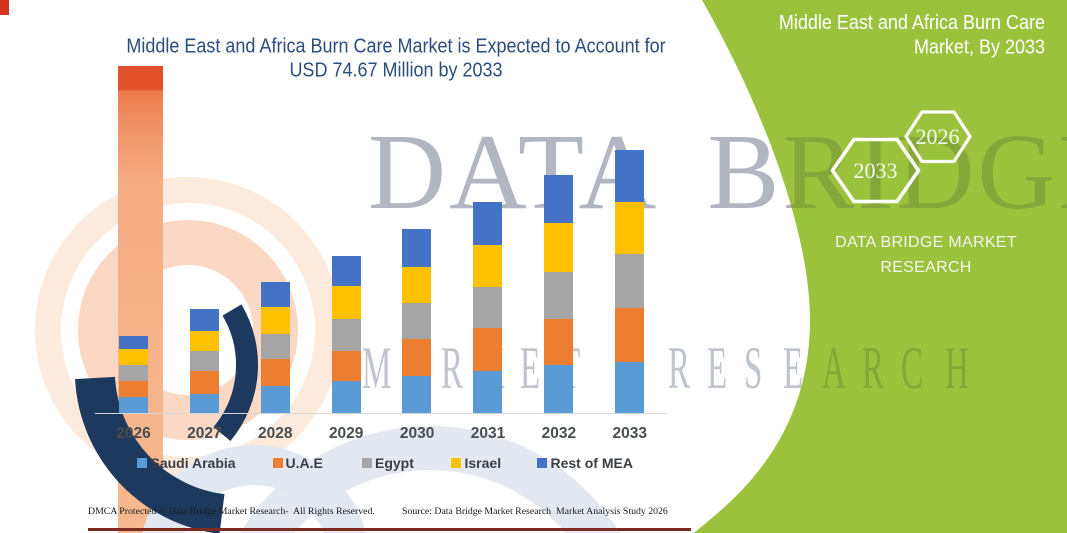 The height and width of the screenshot is (533, 1067). I want to click on svg-text: 2026, so click(938, 136).